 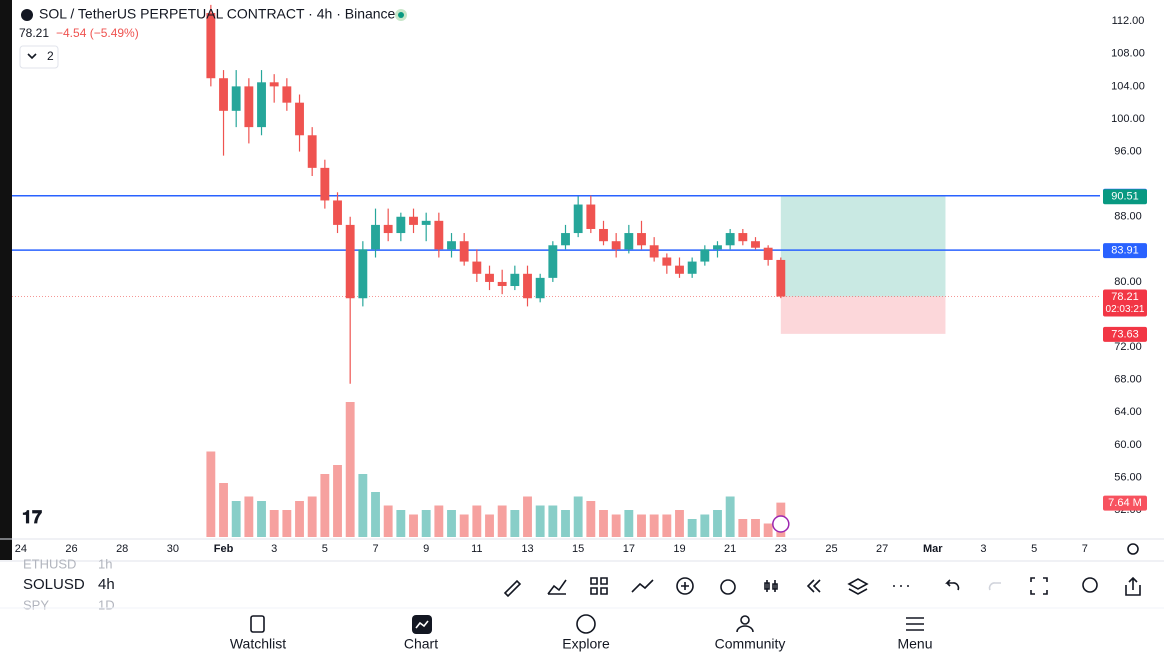 I want to click on nav-item: Menu, so click(x=914, y=644).